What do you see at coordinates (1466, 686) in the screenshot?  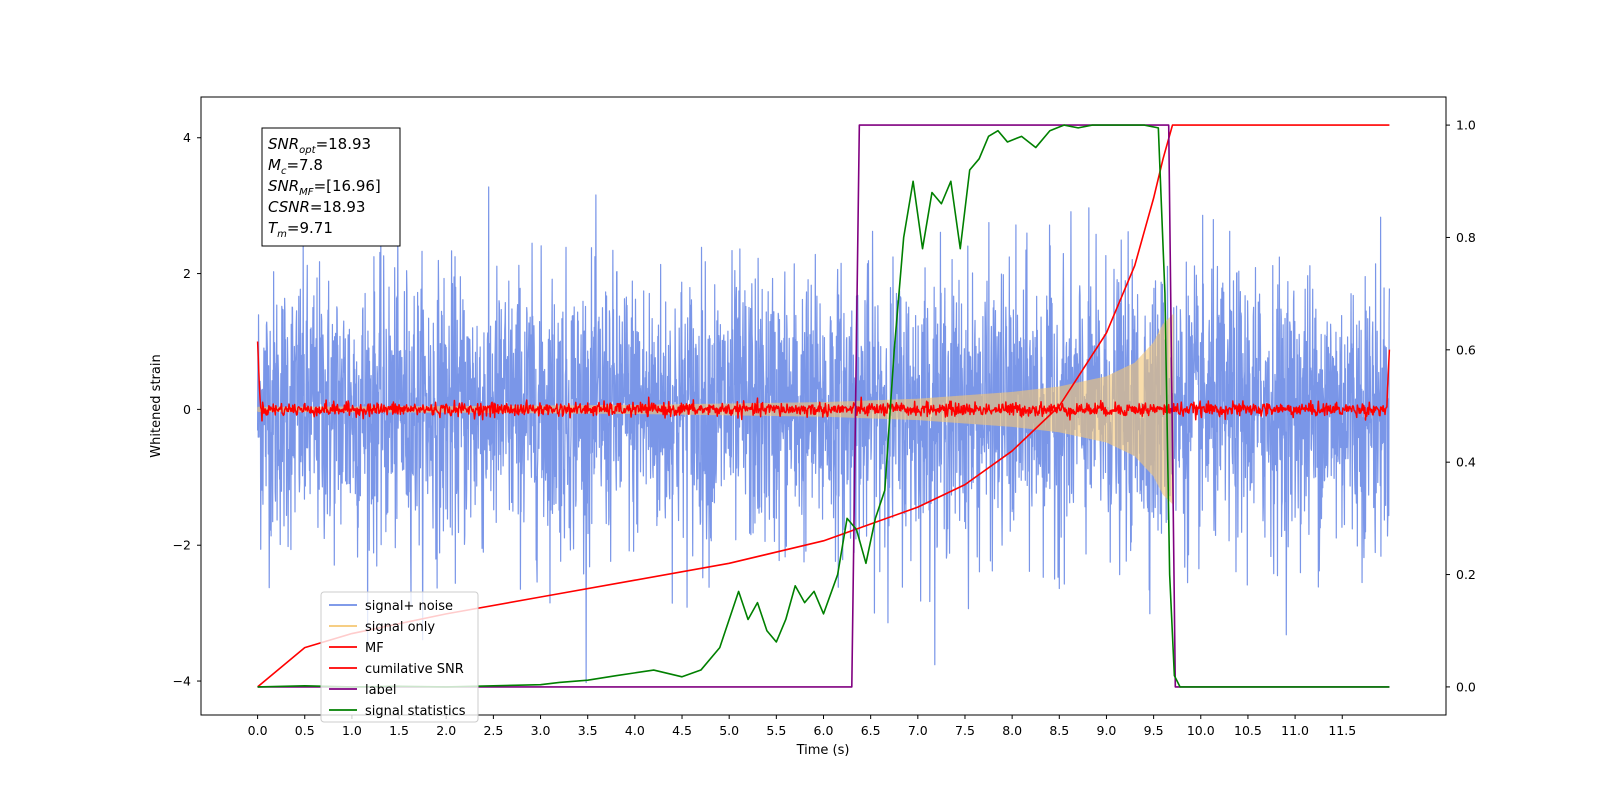 I see `y-tick-label-right: 0.0` at bounding box center [1466, 686].